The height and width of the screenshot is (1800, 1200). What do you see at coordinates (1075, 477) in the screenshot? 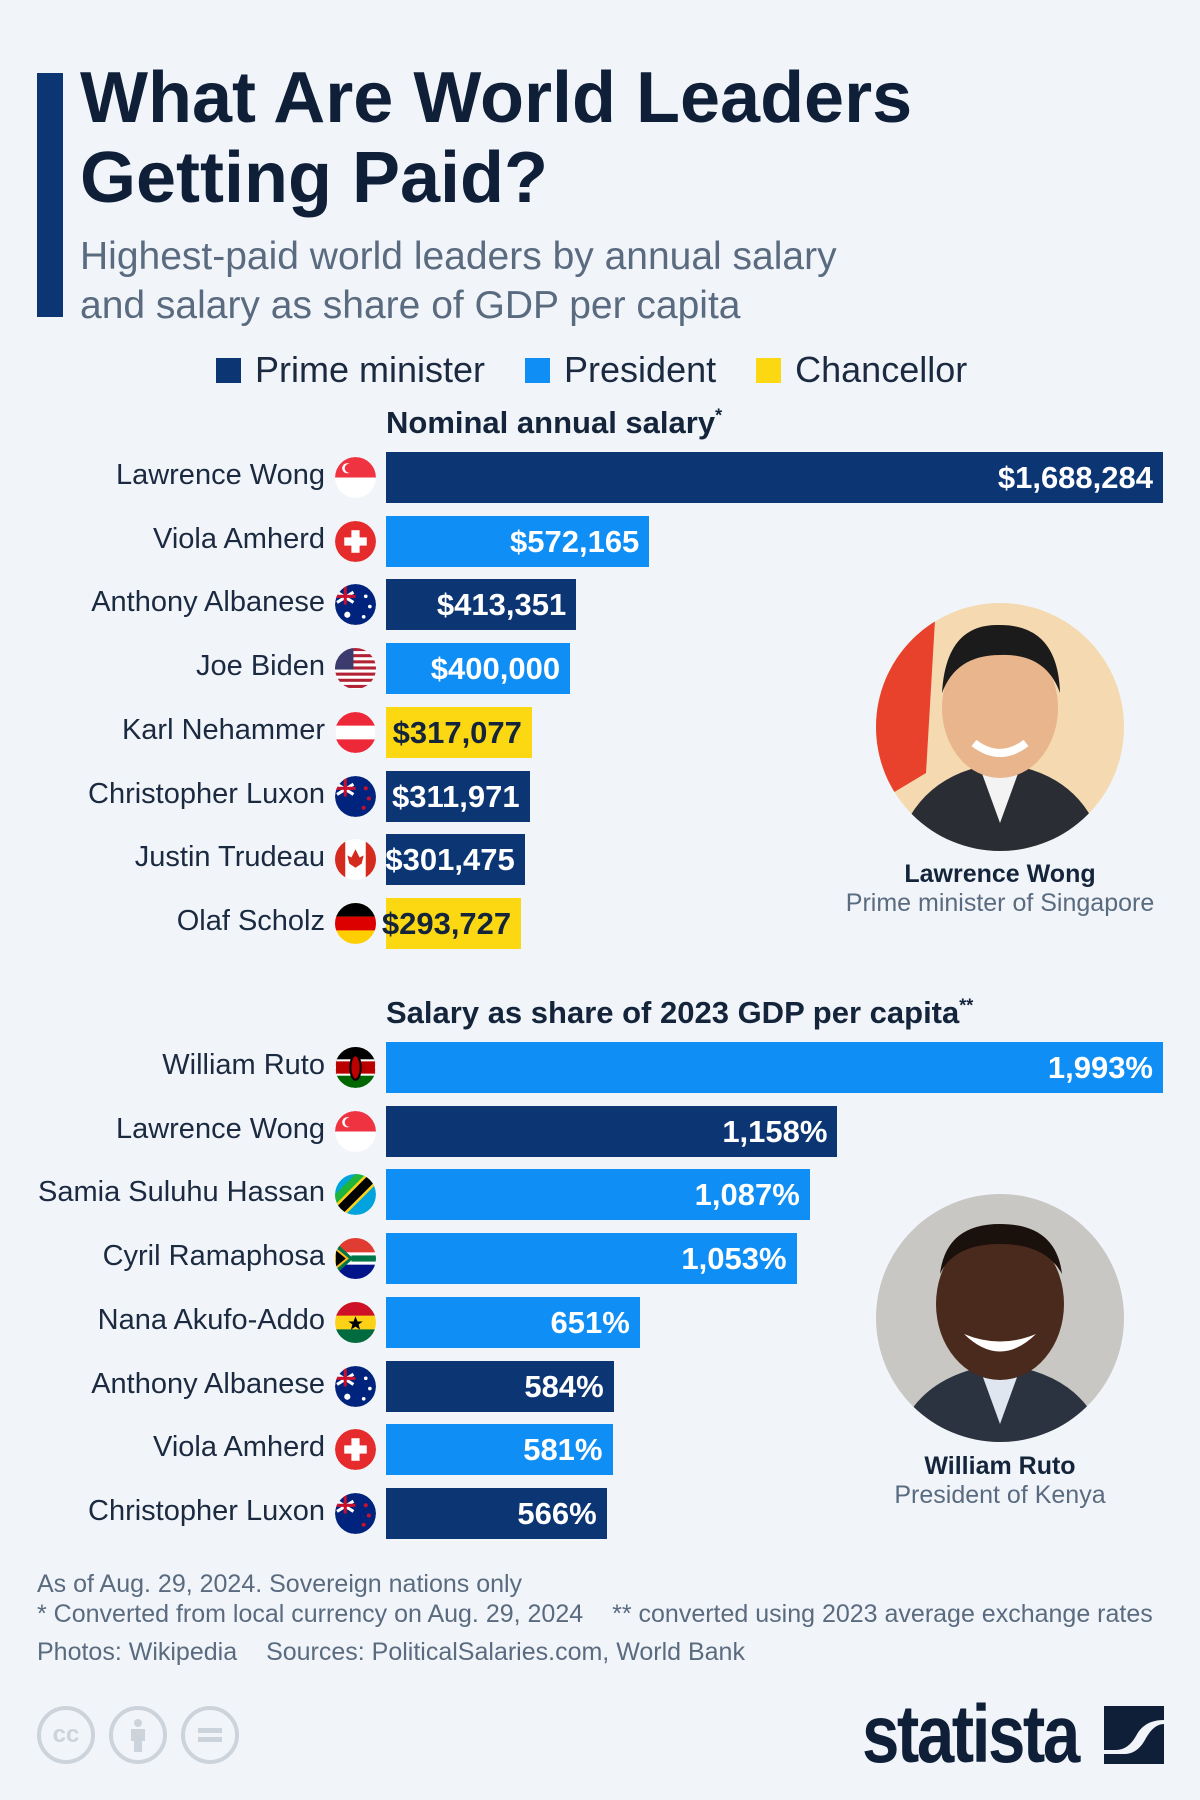
I see `bar-value-label: $1,688,284` at bounding box center [1075, 477].